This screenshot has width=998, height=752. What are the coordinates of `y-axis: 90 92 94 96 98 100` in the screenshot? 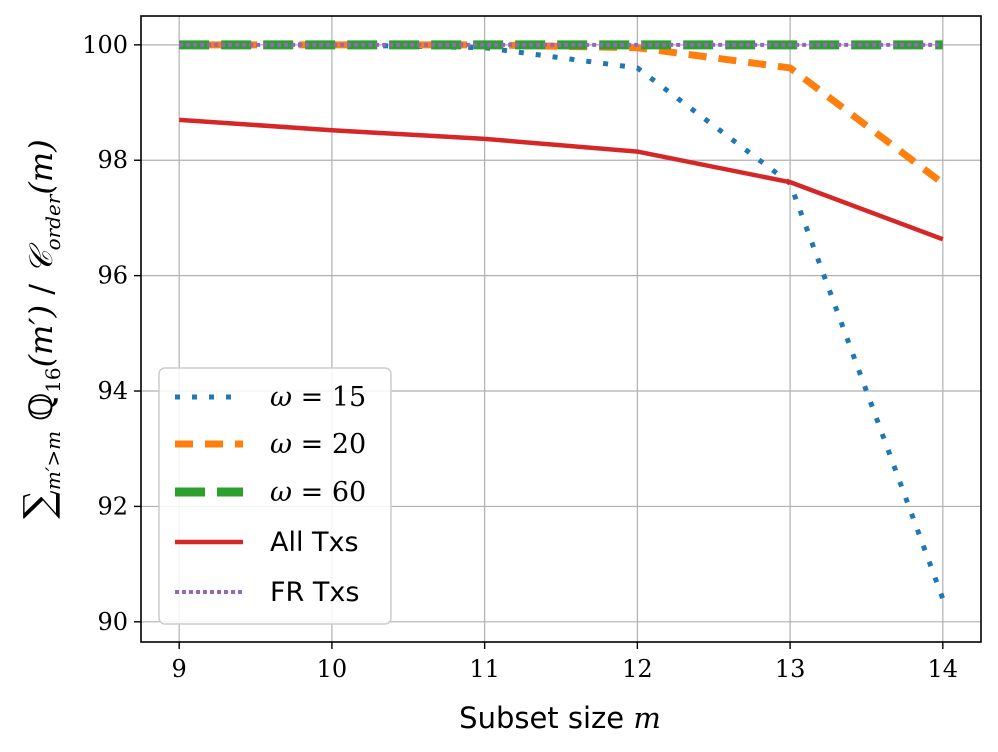 It's located at (111, 333).